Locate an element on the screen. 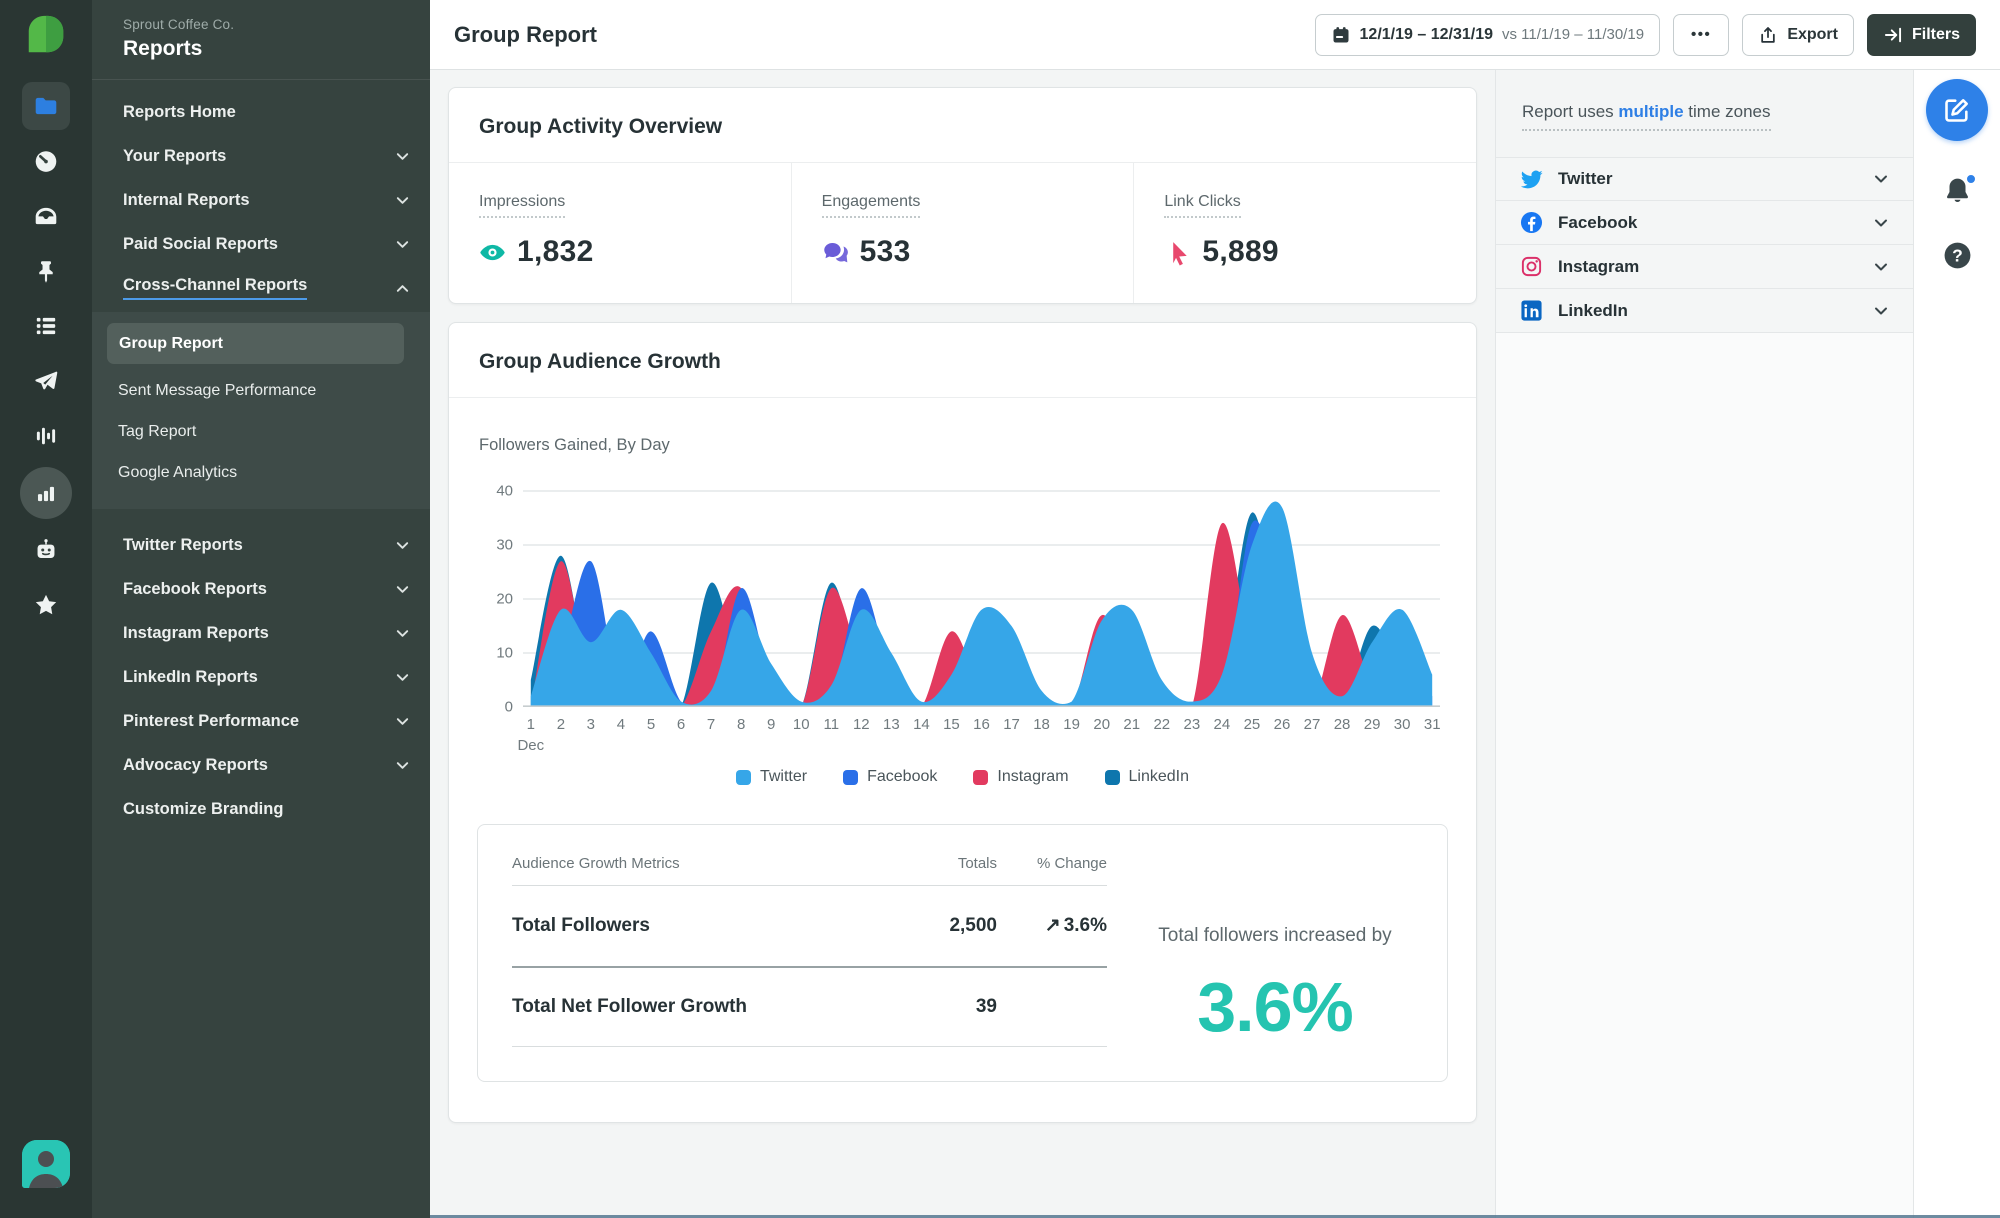  timezone-note: Report uses multiple time zones is located at coordinates (1704, 113).